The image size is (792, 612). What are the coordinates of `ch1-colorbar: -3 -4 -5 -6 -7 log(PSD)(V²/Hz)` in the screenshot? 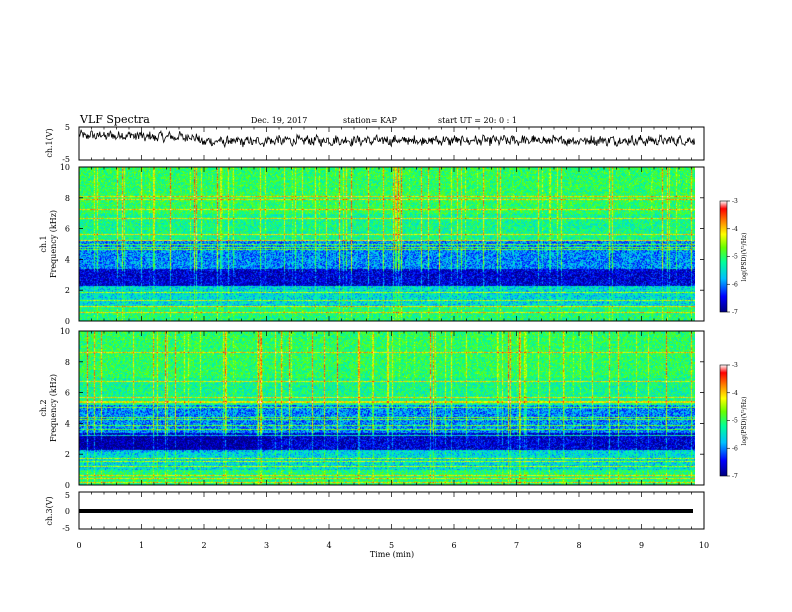 It's located at (733, 257).